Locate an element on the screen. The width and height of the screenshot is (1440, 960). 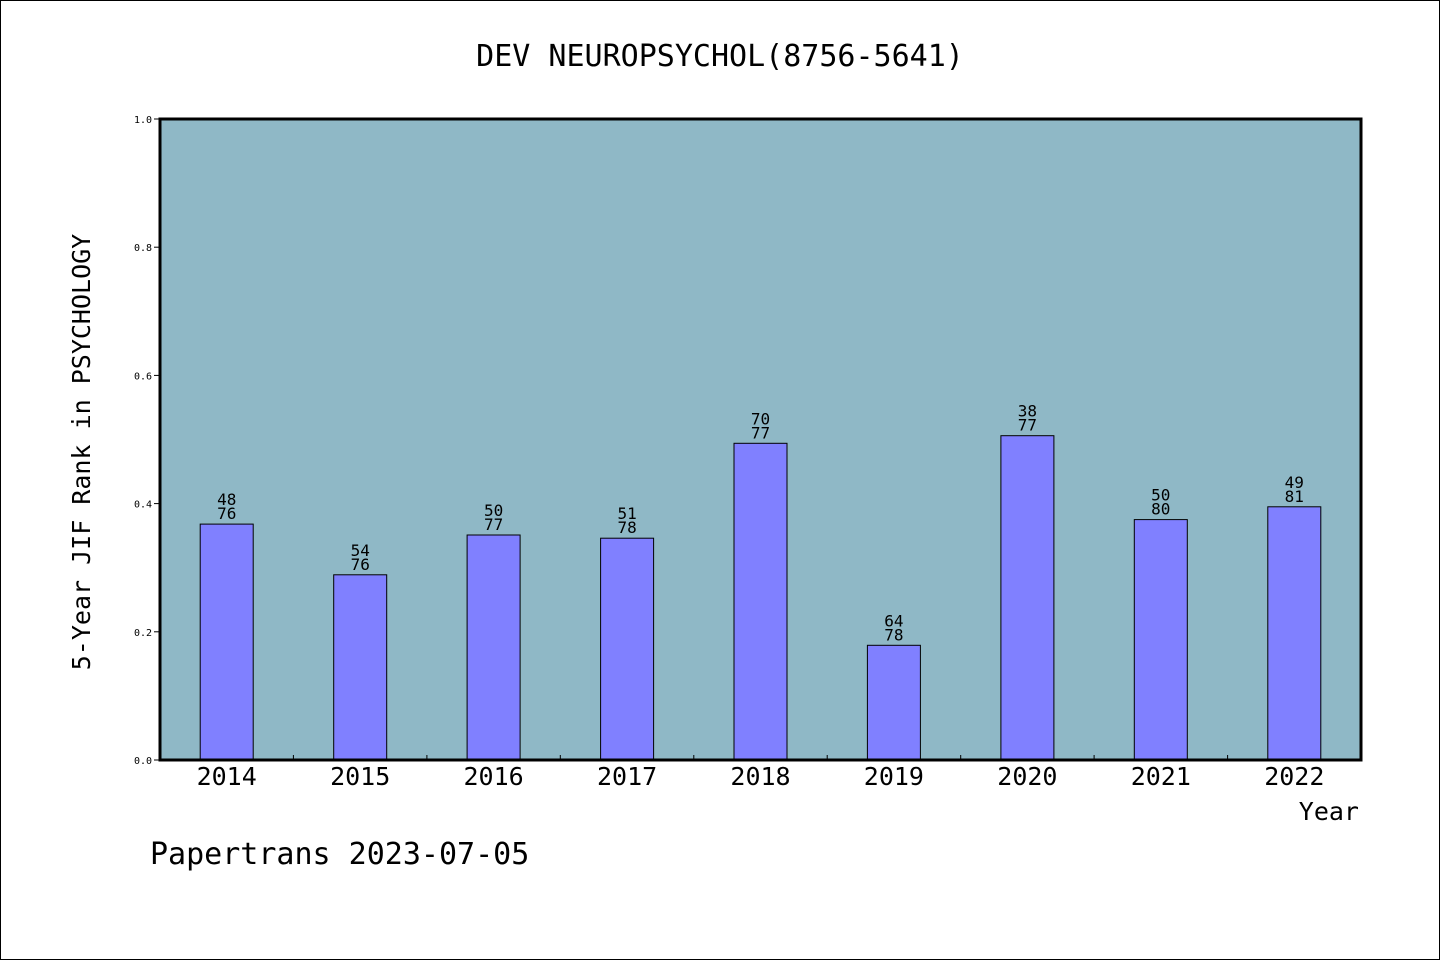
footer-credit: Papertrans 2023-07-05 is located at coordinates (339, 854).